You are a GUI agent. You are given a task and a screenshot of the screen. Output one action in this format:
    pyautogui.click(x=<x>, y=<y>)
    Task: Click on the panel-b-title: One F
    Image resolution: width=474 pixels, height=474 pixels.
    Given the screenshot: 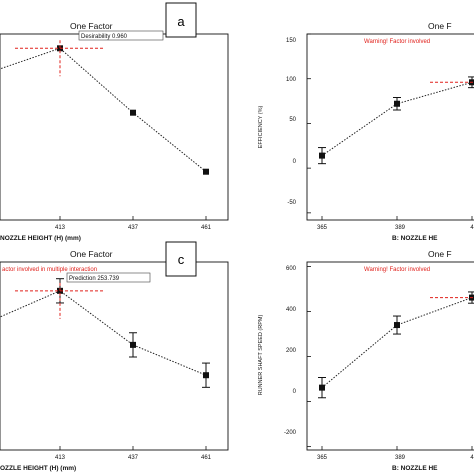 What is the action you would take?
    pyautogui.click(x=440, y=26)
    